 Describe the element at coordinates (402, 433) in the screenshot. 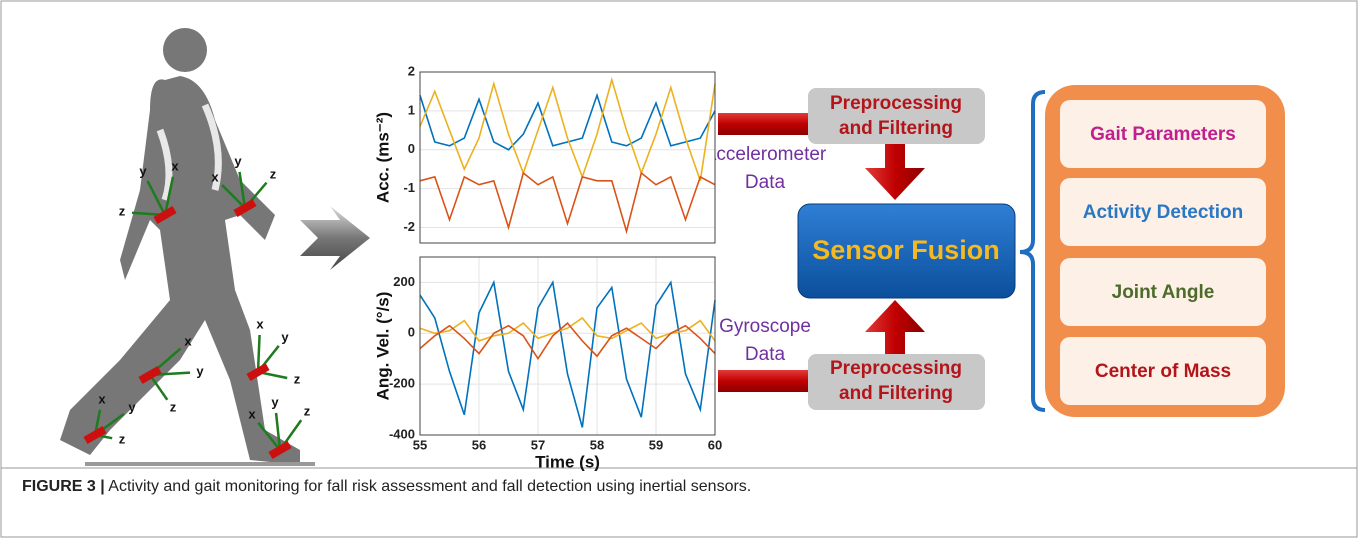

I see `y-tick-label: -400` at that location.